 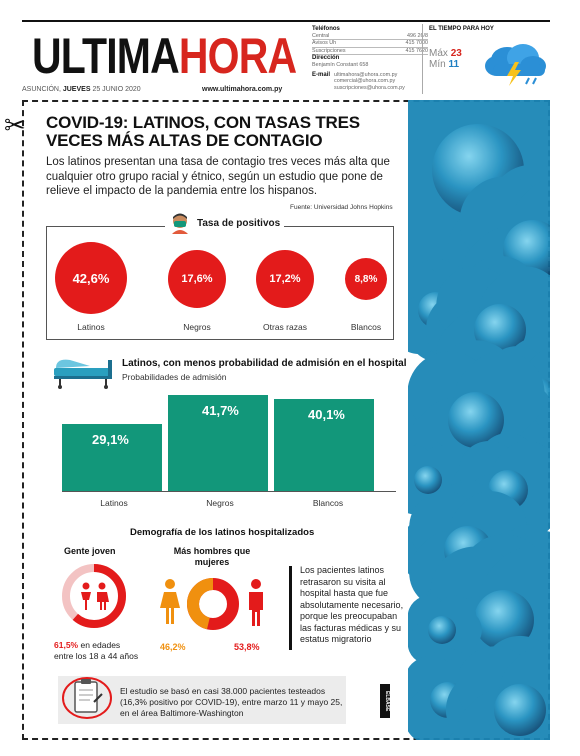 What do you see at coordinates (218, 443) in the screenshot?
I see `bar-negros: 41,7%` at bounding box center [218, 443].